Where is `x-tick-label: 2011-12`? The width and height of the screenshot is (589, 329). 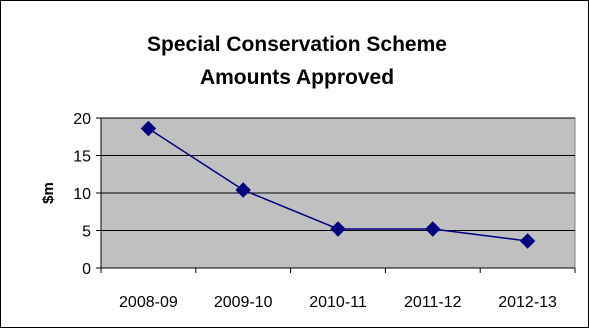 x-tick-label: 2011-12 is located at coordinates (433, 302).